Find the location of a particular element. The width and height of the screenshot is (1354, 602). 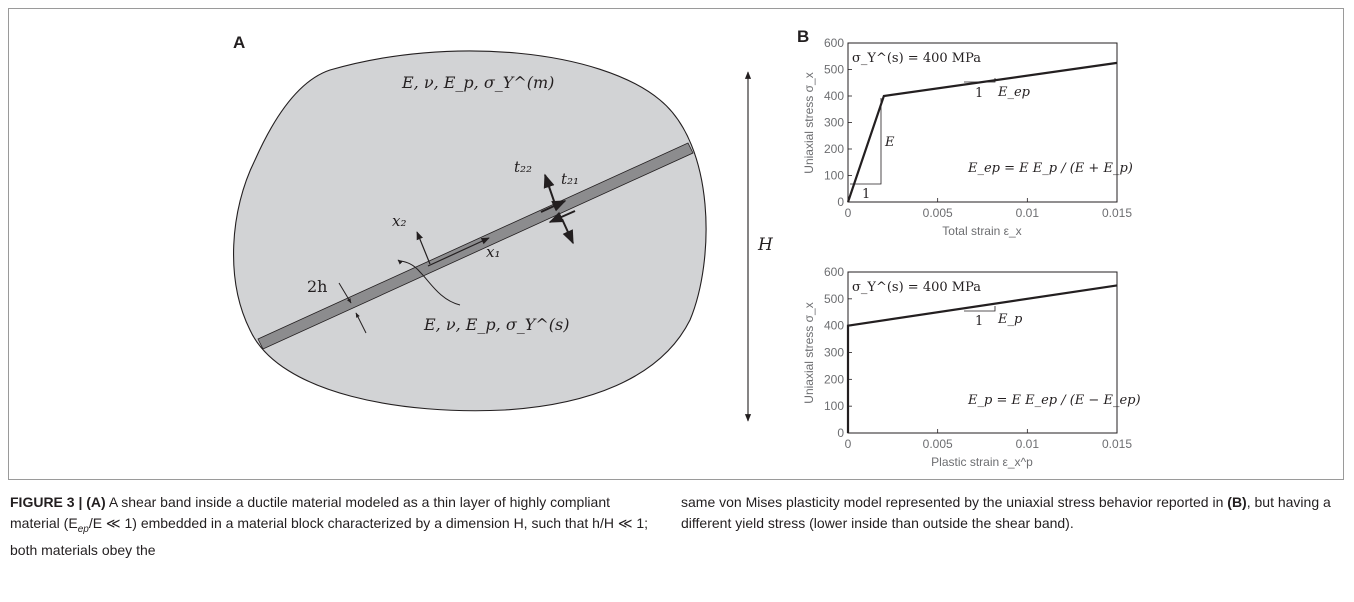

thickness-label: 2h is located at coordinates (317, 286).